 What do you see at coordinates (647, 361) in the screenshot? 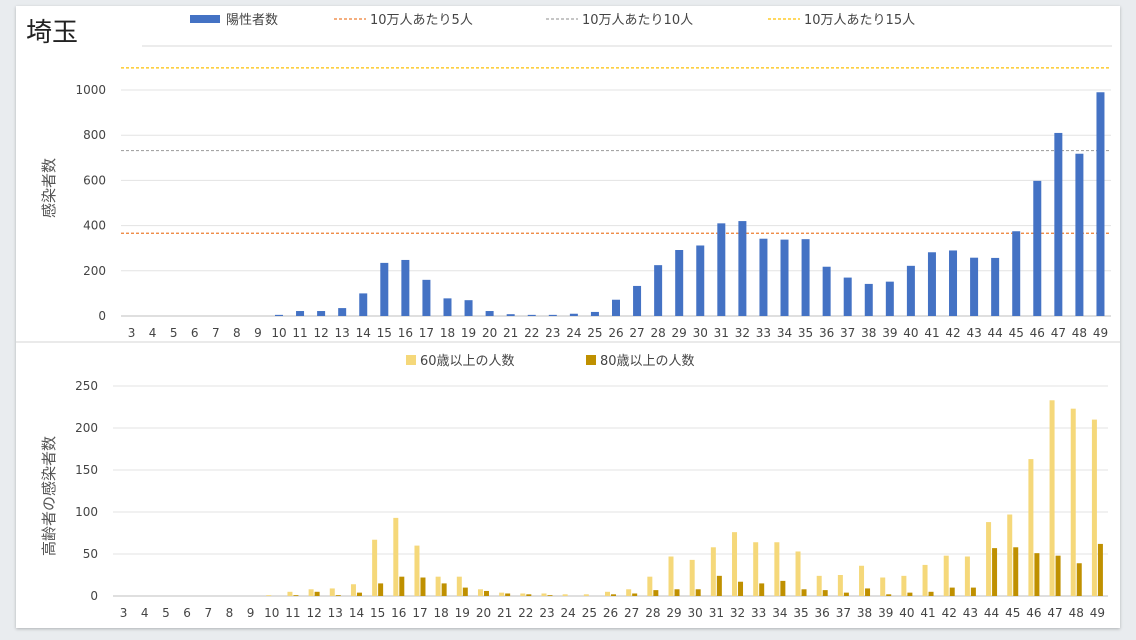
I see `legend-label: 80歳以上の人数` at bounding box center [647, 361].